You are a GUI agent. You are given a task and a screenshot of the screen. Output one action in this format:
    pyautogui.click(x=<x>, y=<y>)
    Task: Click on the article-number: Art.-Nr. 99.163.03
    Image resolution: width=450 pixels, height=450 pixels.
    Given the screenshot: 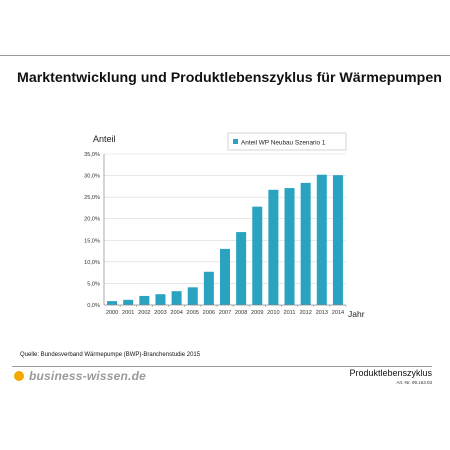 What is the action you would take?
    pyautogui.click(x=414, y=382)
    